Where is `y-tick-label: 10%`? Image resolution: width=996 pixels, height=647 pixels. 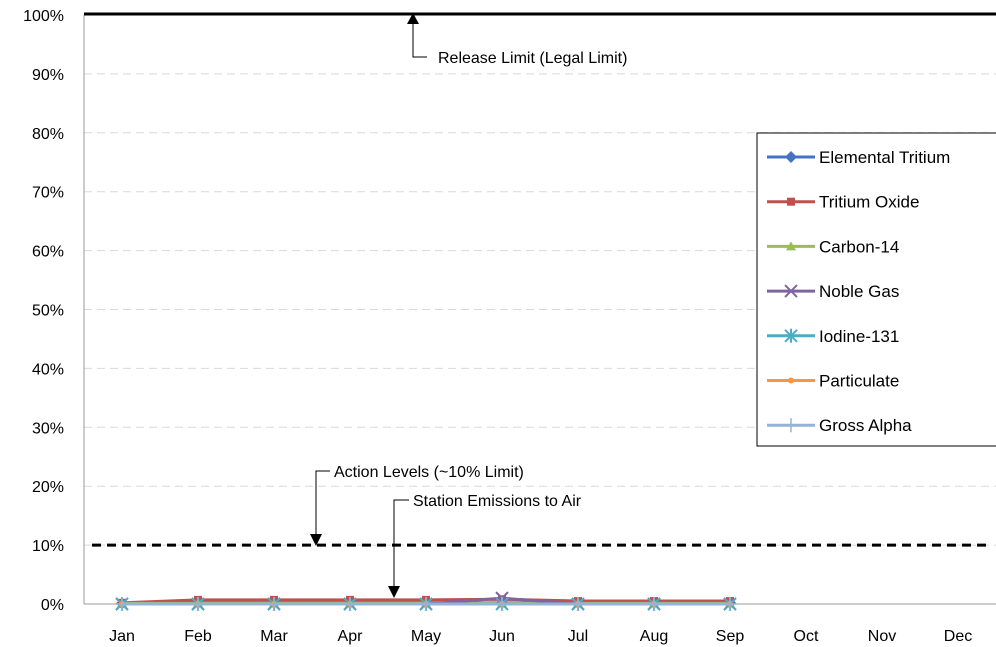 y-tick-label: 10% is located at coordinates (48, 546).